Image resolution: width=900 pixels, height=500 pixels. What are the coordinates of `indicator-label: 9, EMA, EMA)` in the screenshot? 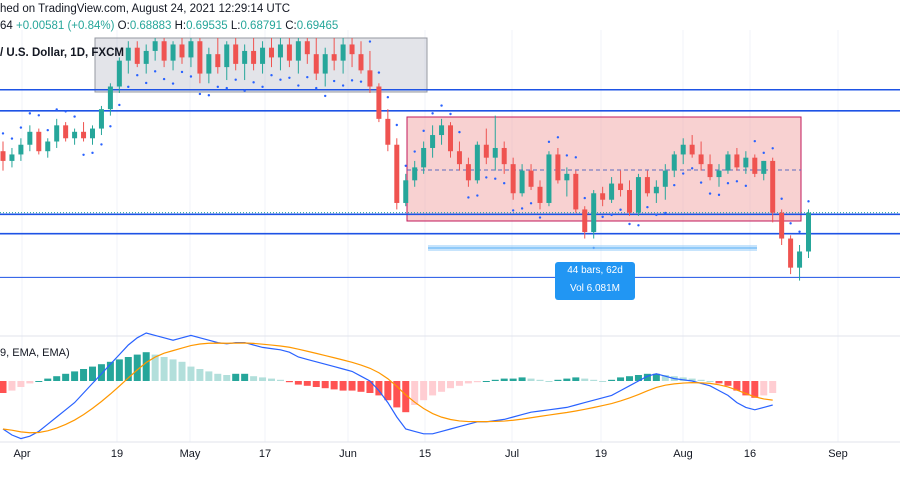 It's located at (35, 353).